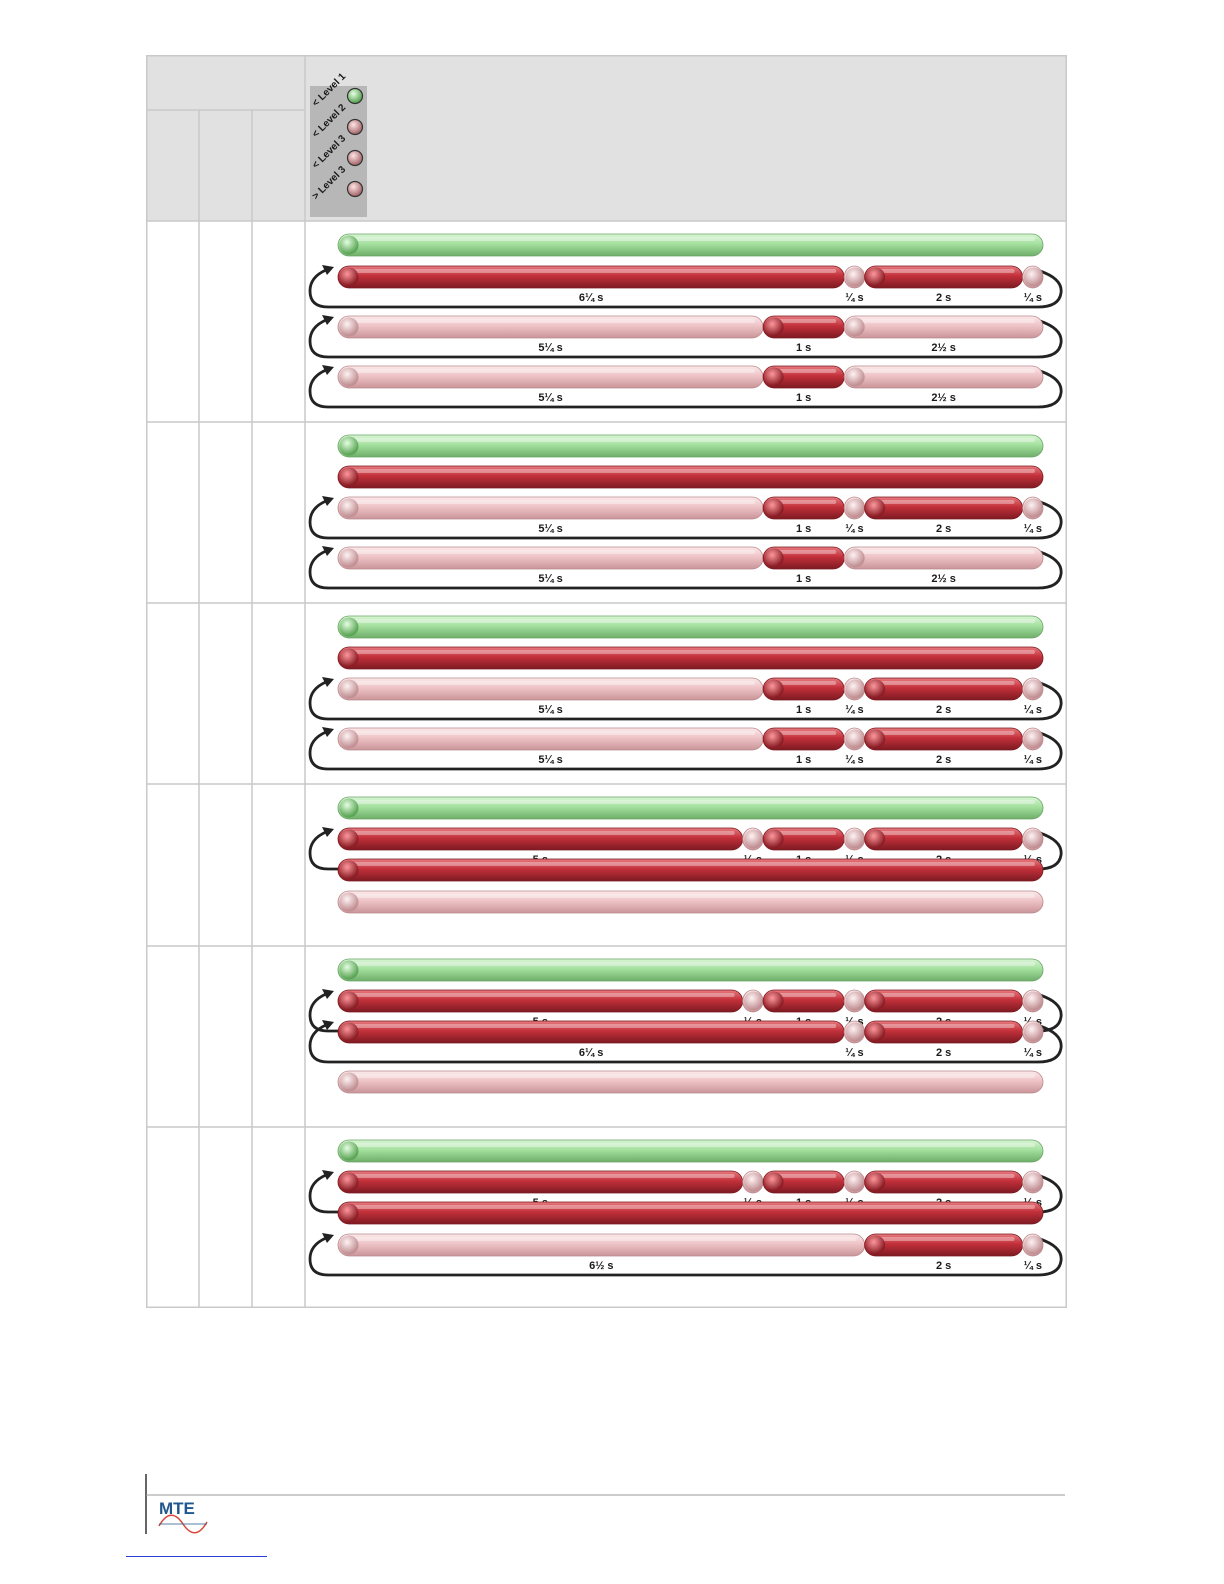 The height and width of the screenshot is (1584, 1224). Describe the element at coordinates (355, 96) in the screenshot. I see `green-led-icon` at that location.